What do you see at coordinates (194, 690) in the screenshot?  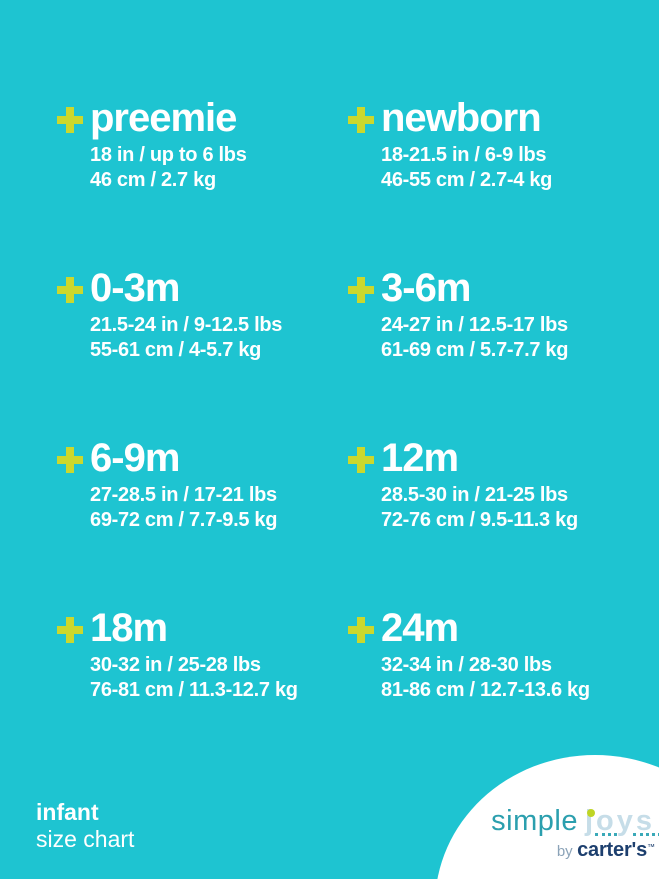 I see `metric-measurements: 76-81 cm / 11.3-12.7 kg` at bounding box center [194, 690].